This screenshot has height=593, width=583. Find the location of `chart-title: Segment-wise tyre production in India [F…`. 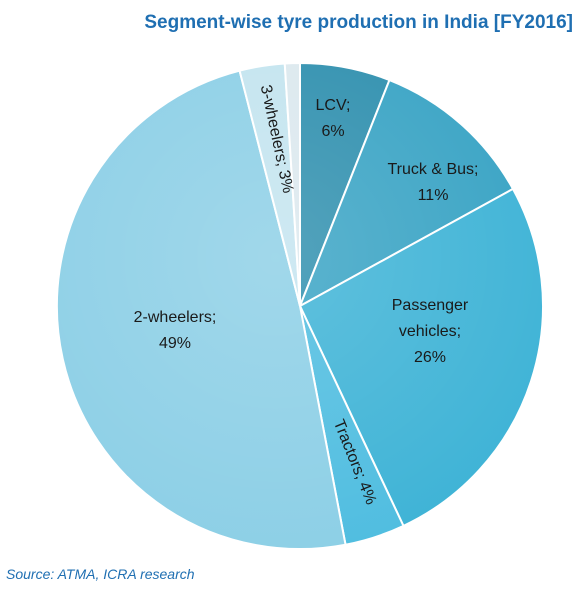

chart-title: Segment-wise tyre production in India [F… is located at coordinates (358, 22).